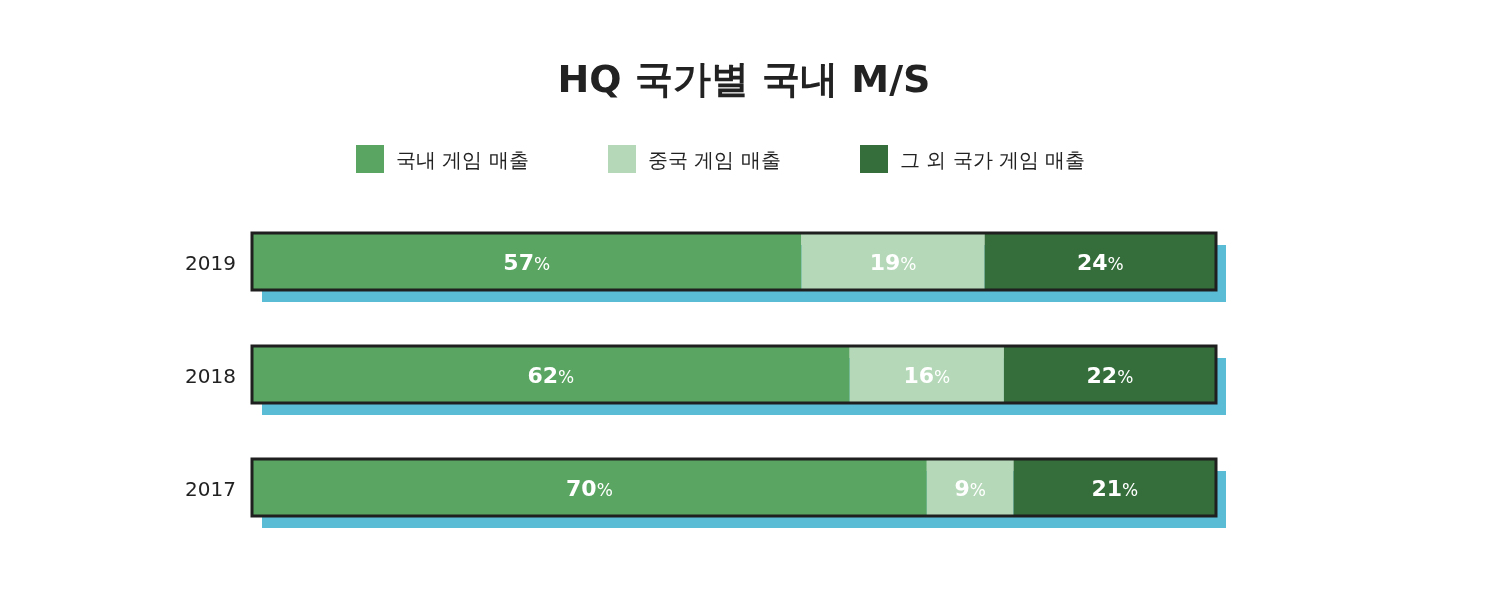  What do you see at coordinates (210, 375) in the screenshot?
I see `y-tick-label: 2018` at bounding box center [210, 375].